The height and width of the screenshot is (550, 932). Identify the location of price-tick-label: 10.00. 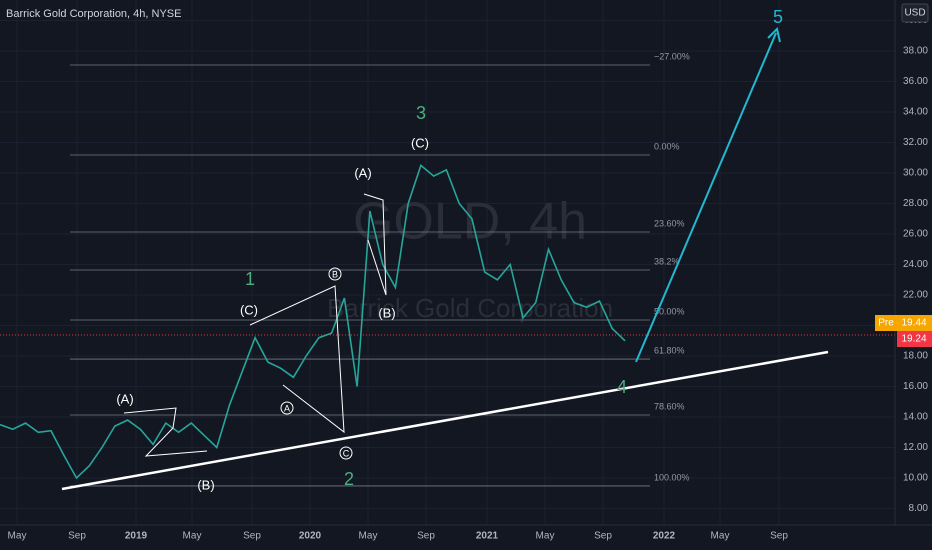
(915, 478).